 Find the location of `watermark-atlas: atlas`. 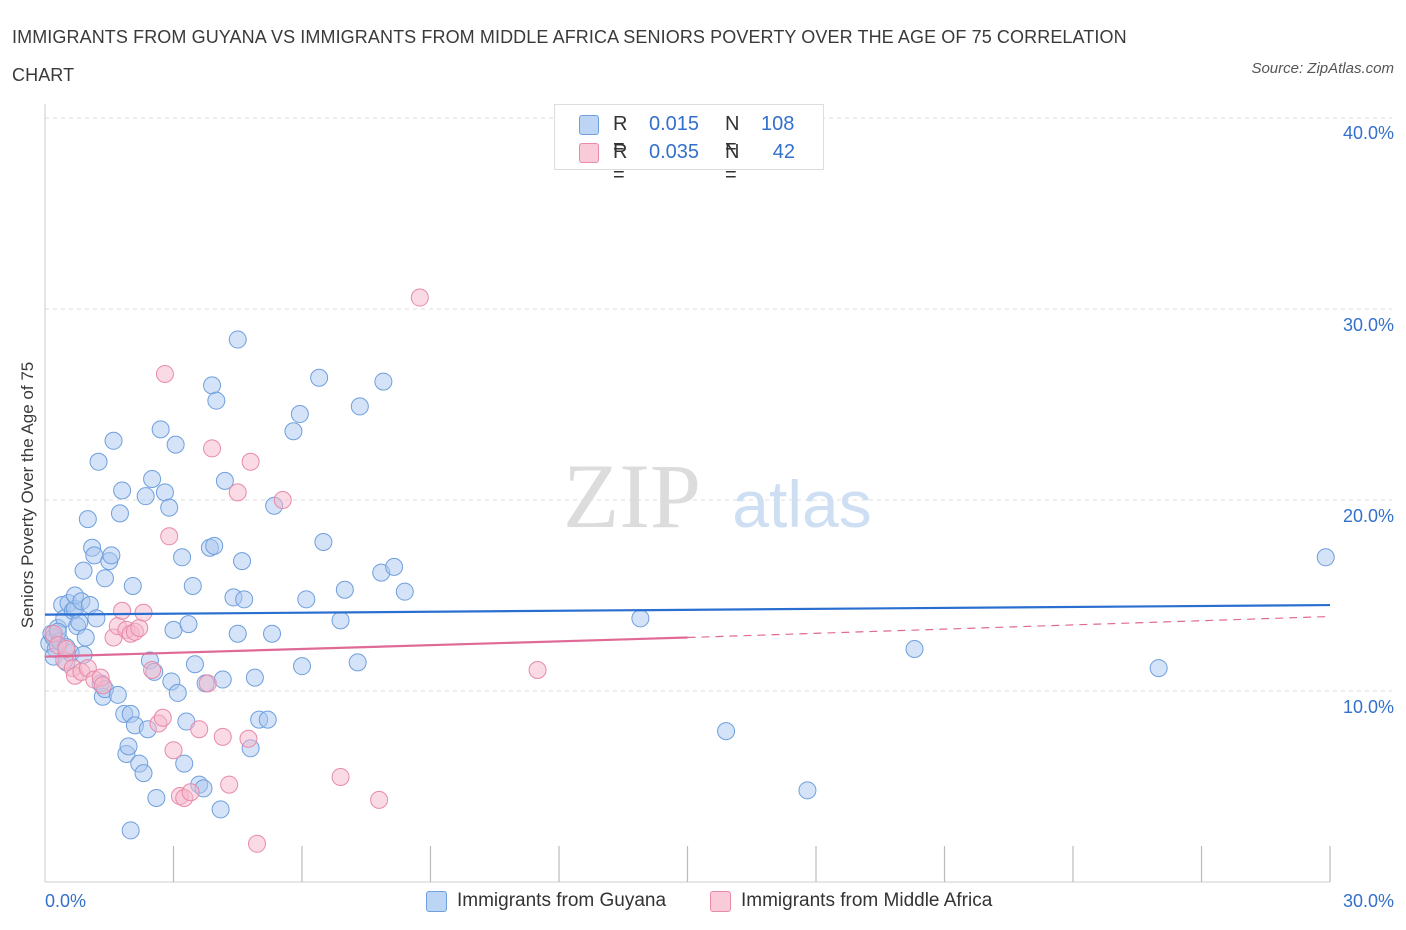

watermark-atlas: atlas is located at coordinates (801, 504).